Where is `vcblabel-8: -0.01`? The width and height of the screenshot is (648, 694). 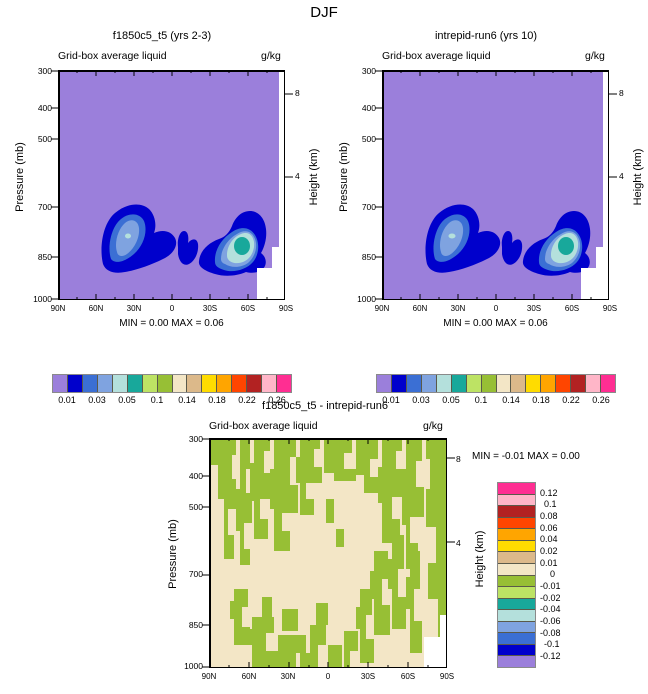 vcblabel-8: -0.01 is located at coordinates (550, 586).